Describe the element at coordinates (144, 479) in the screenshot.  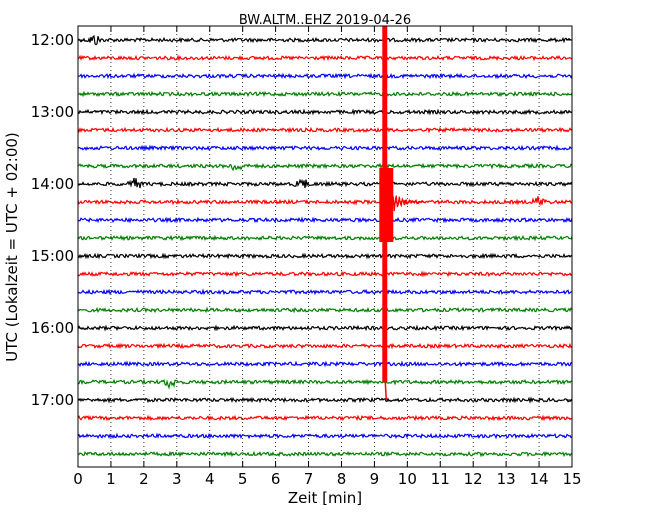
I see `x-tick-label: 2` at that location.